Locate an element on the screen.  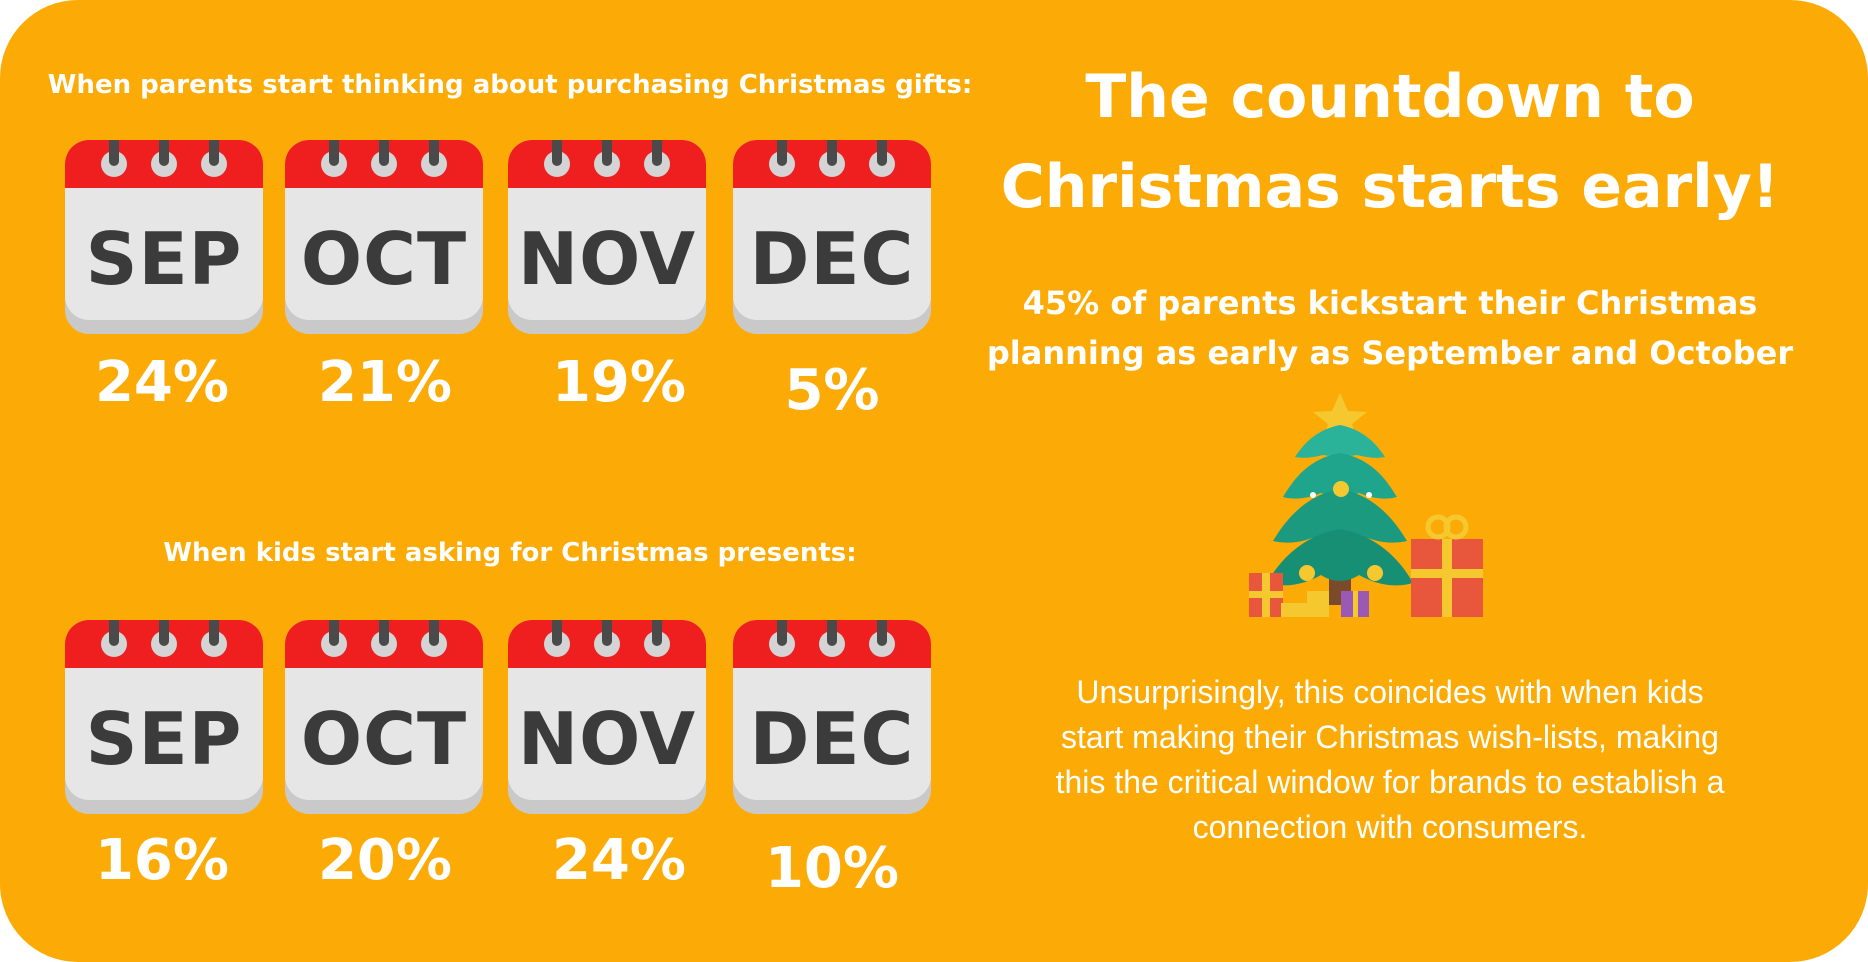
percent-sep-parents: 24% is located at coordinates (162, 382).